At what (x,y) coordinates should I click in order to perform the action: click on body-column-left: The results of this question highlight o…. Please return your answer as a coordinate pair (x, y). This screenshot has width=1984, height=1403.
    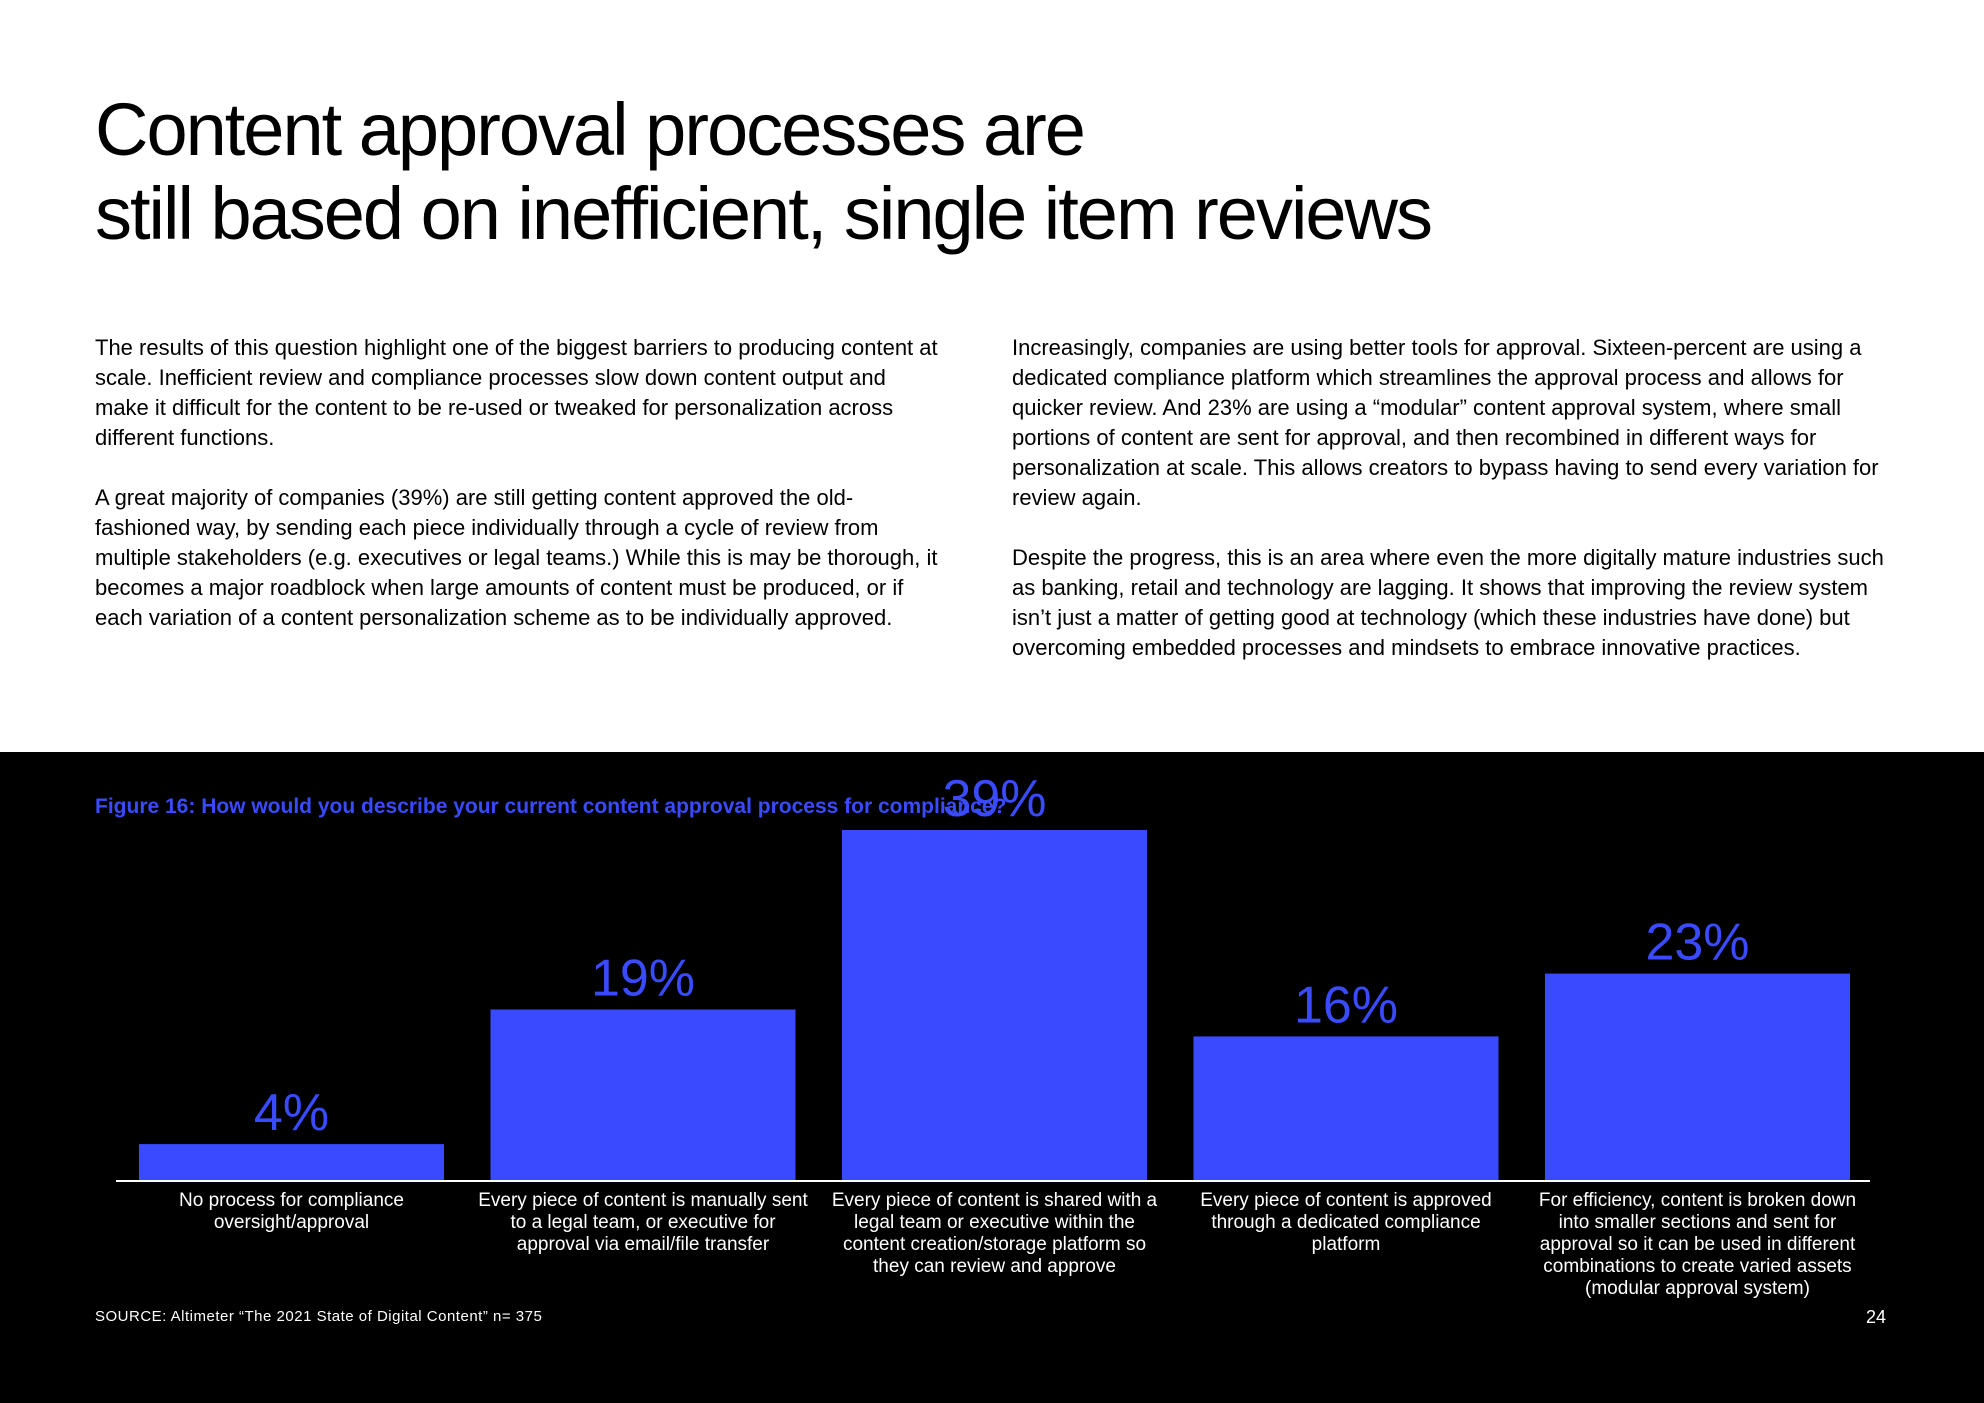
    Looking at the image, I should click on (520, 498).